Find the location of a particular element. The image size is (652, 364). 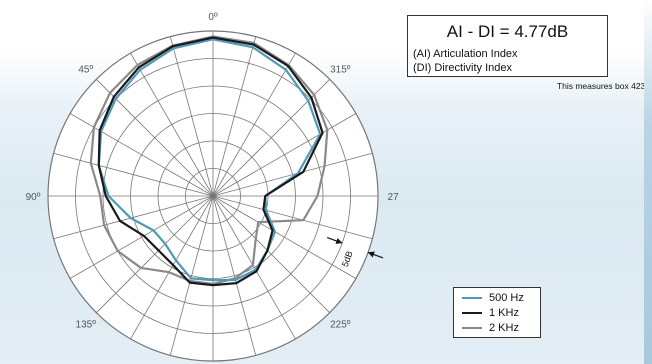

angle-label-0: 0º is located at coordinates (213, 17).